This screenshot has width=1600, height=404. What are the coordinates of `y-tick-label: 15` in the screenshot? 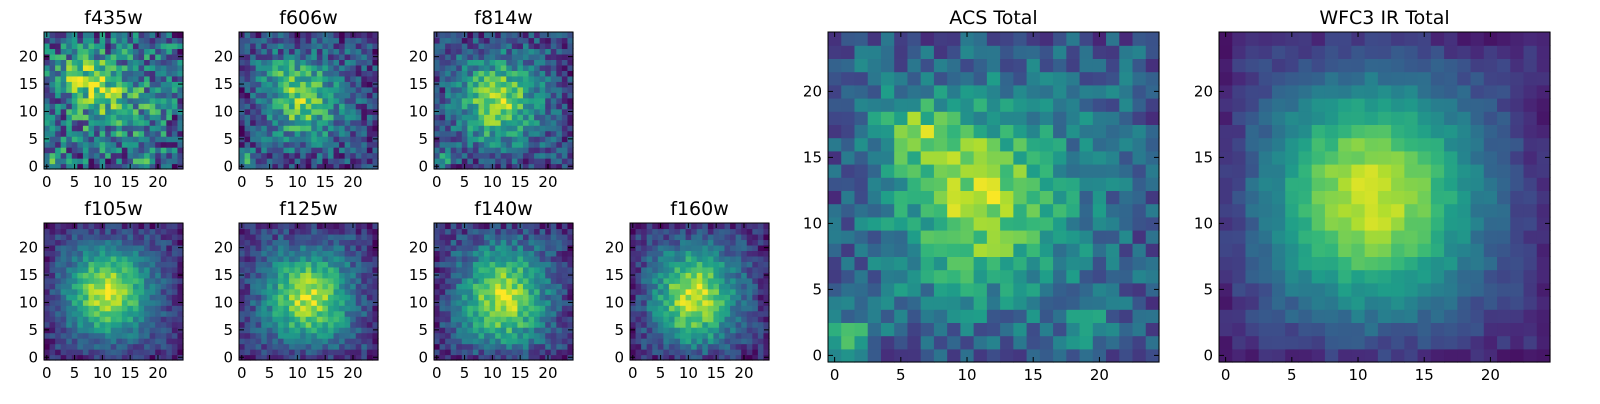 It's located at (28, 275).